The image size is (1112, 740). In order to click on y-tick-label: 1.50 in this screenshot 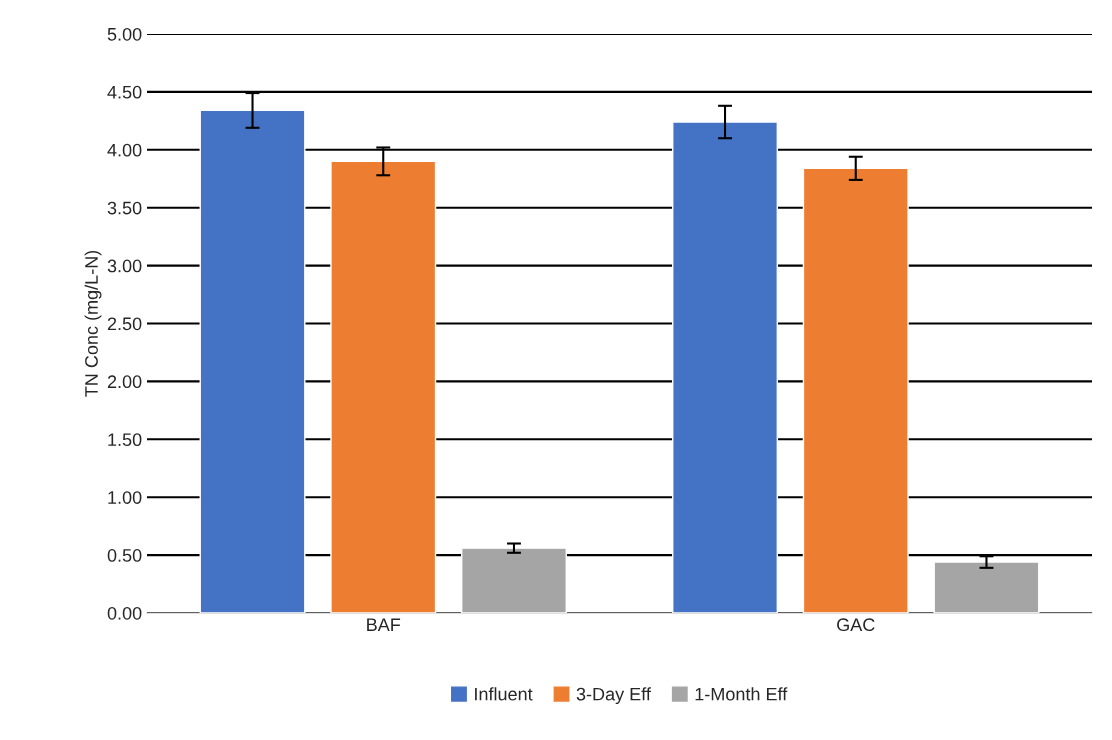, I will do `click(125, 440)`.